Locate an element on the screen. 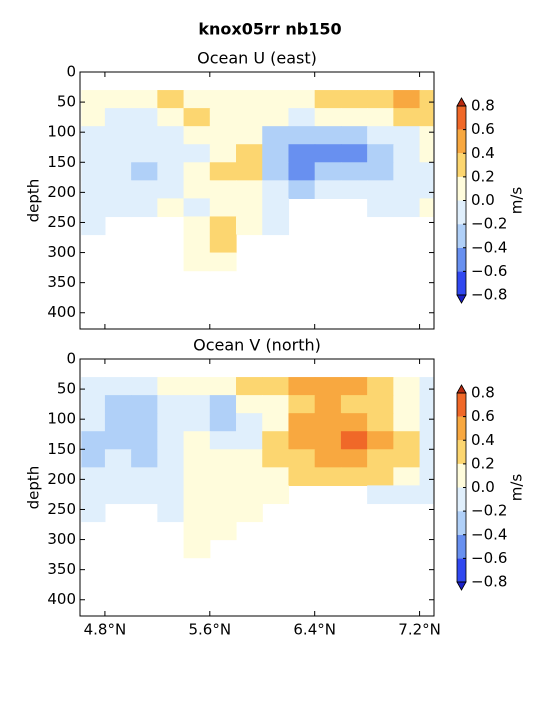 The image size is (540, 720). colorbar-tick-label: −0.4 is located at coordinates (489, 534).